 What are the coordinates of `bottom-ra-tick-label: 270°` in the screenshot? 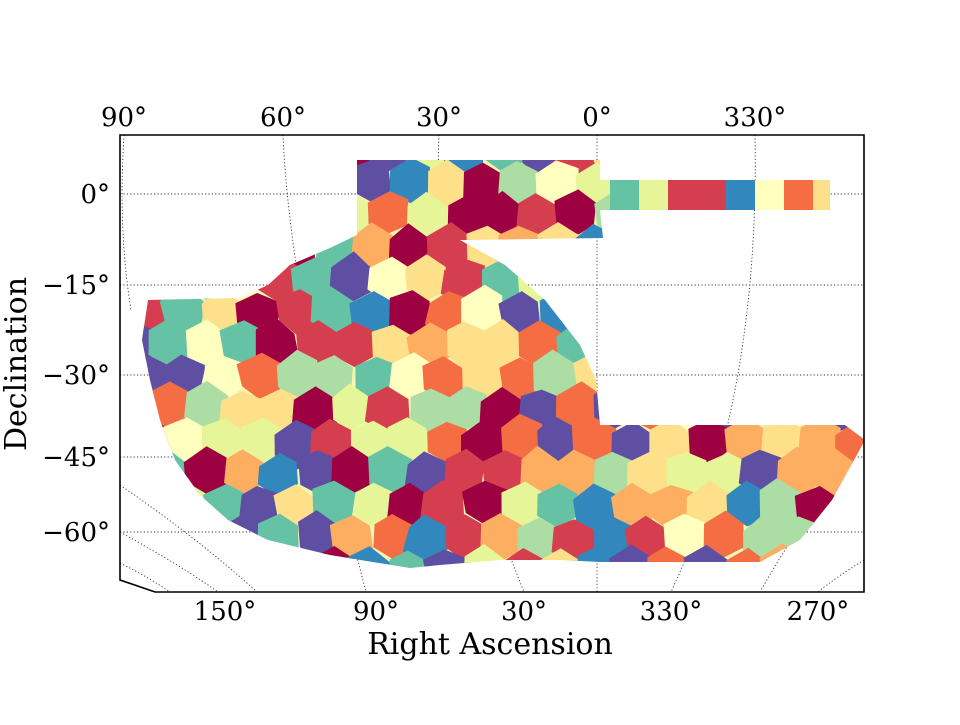 It's located at (818, 612).